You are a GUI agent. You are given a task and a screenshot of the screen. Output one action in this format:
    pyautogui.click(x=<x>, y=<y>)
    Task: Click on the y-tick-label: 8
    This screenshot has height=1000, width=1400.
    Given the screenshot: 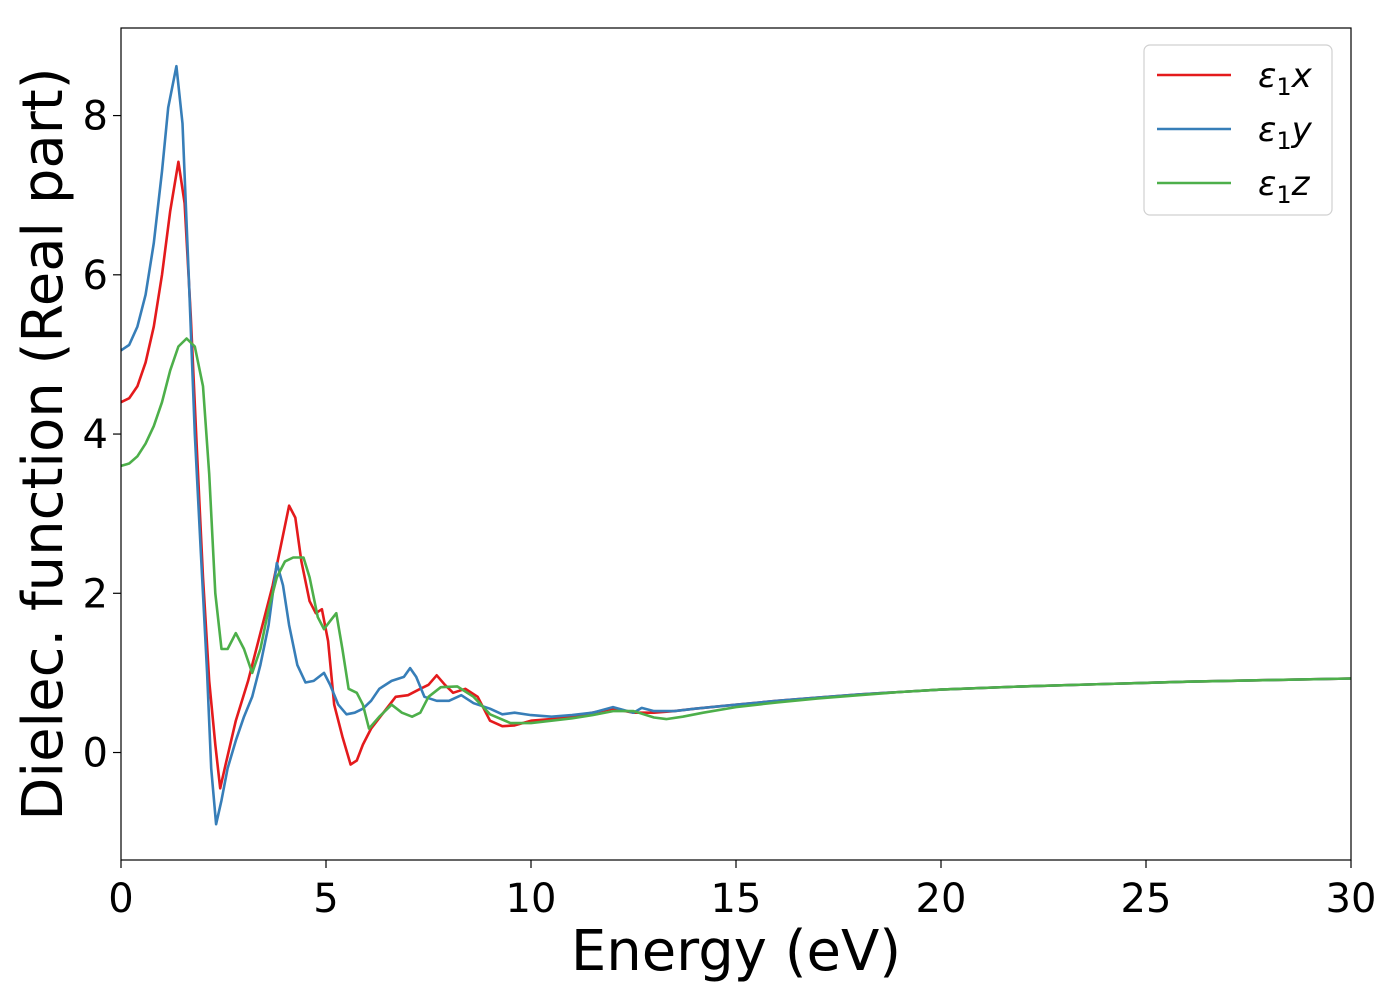 What is the action you would take?
    pyautogui.click(x=95, y=117)
    